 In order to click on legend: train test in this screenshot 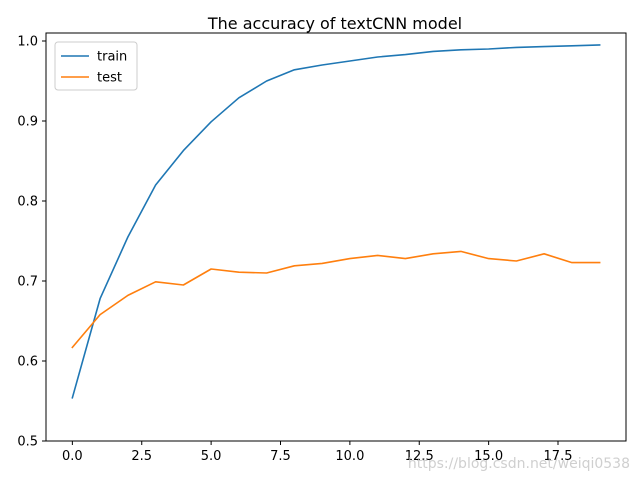, I will do `click(96, 66)`.